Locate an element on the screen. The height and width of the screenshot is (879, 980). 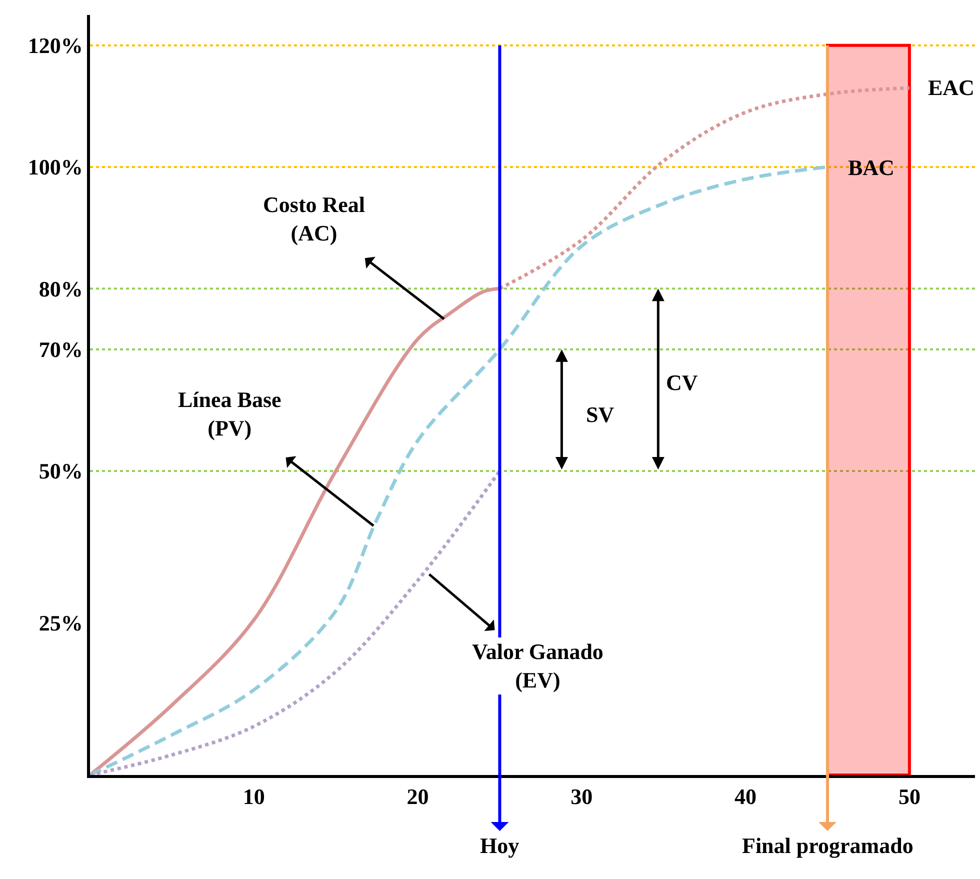
annotation: BAC is located at coordinates (871, 167).